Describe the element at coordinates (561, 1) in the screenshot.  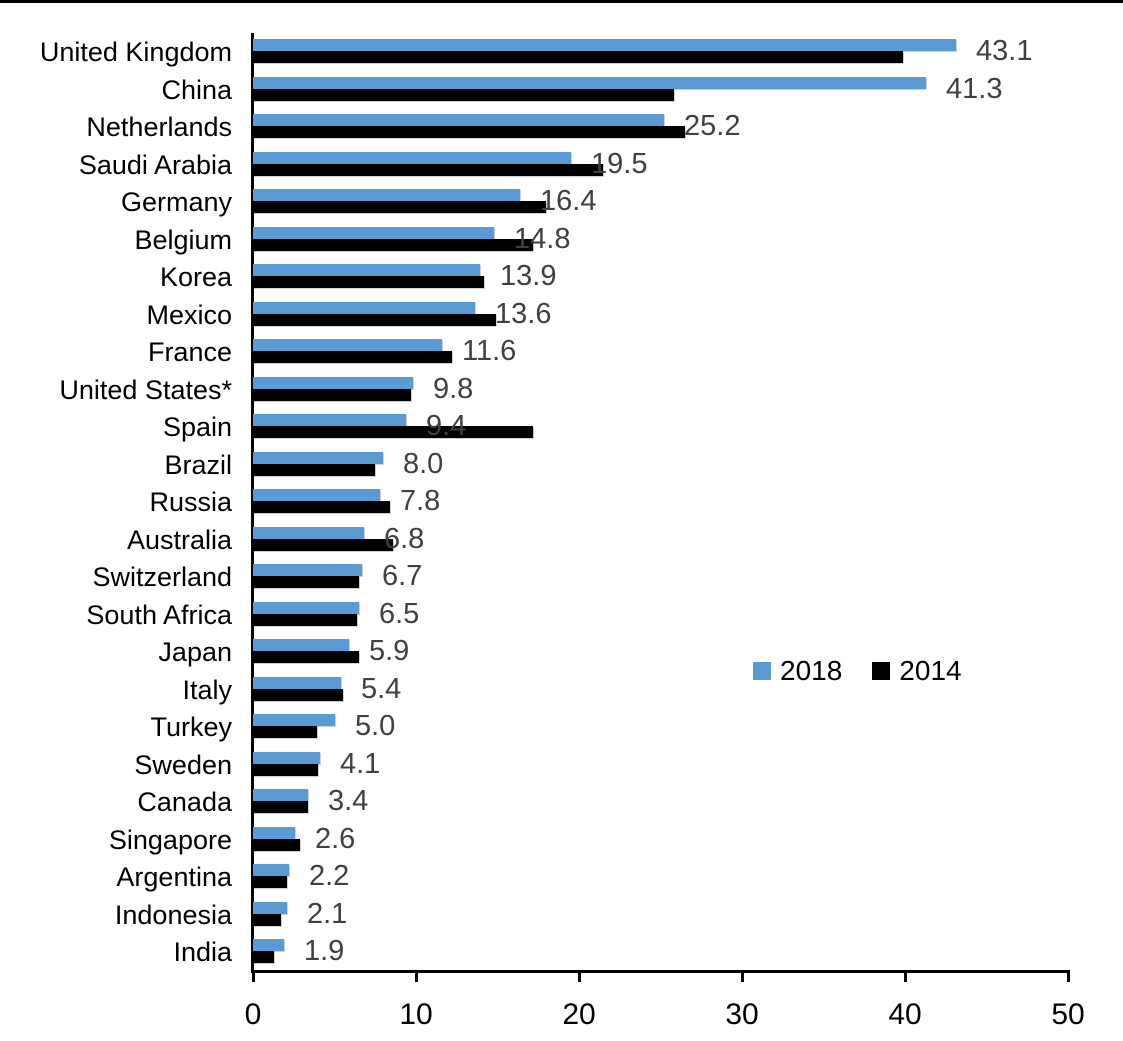
I see `top-border-rule` at that location.